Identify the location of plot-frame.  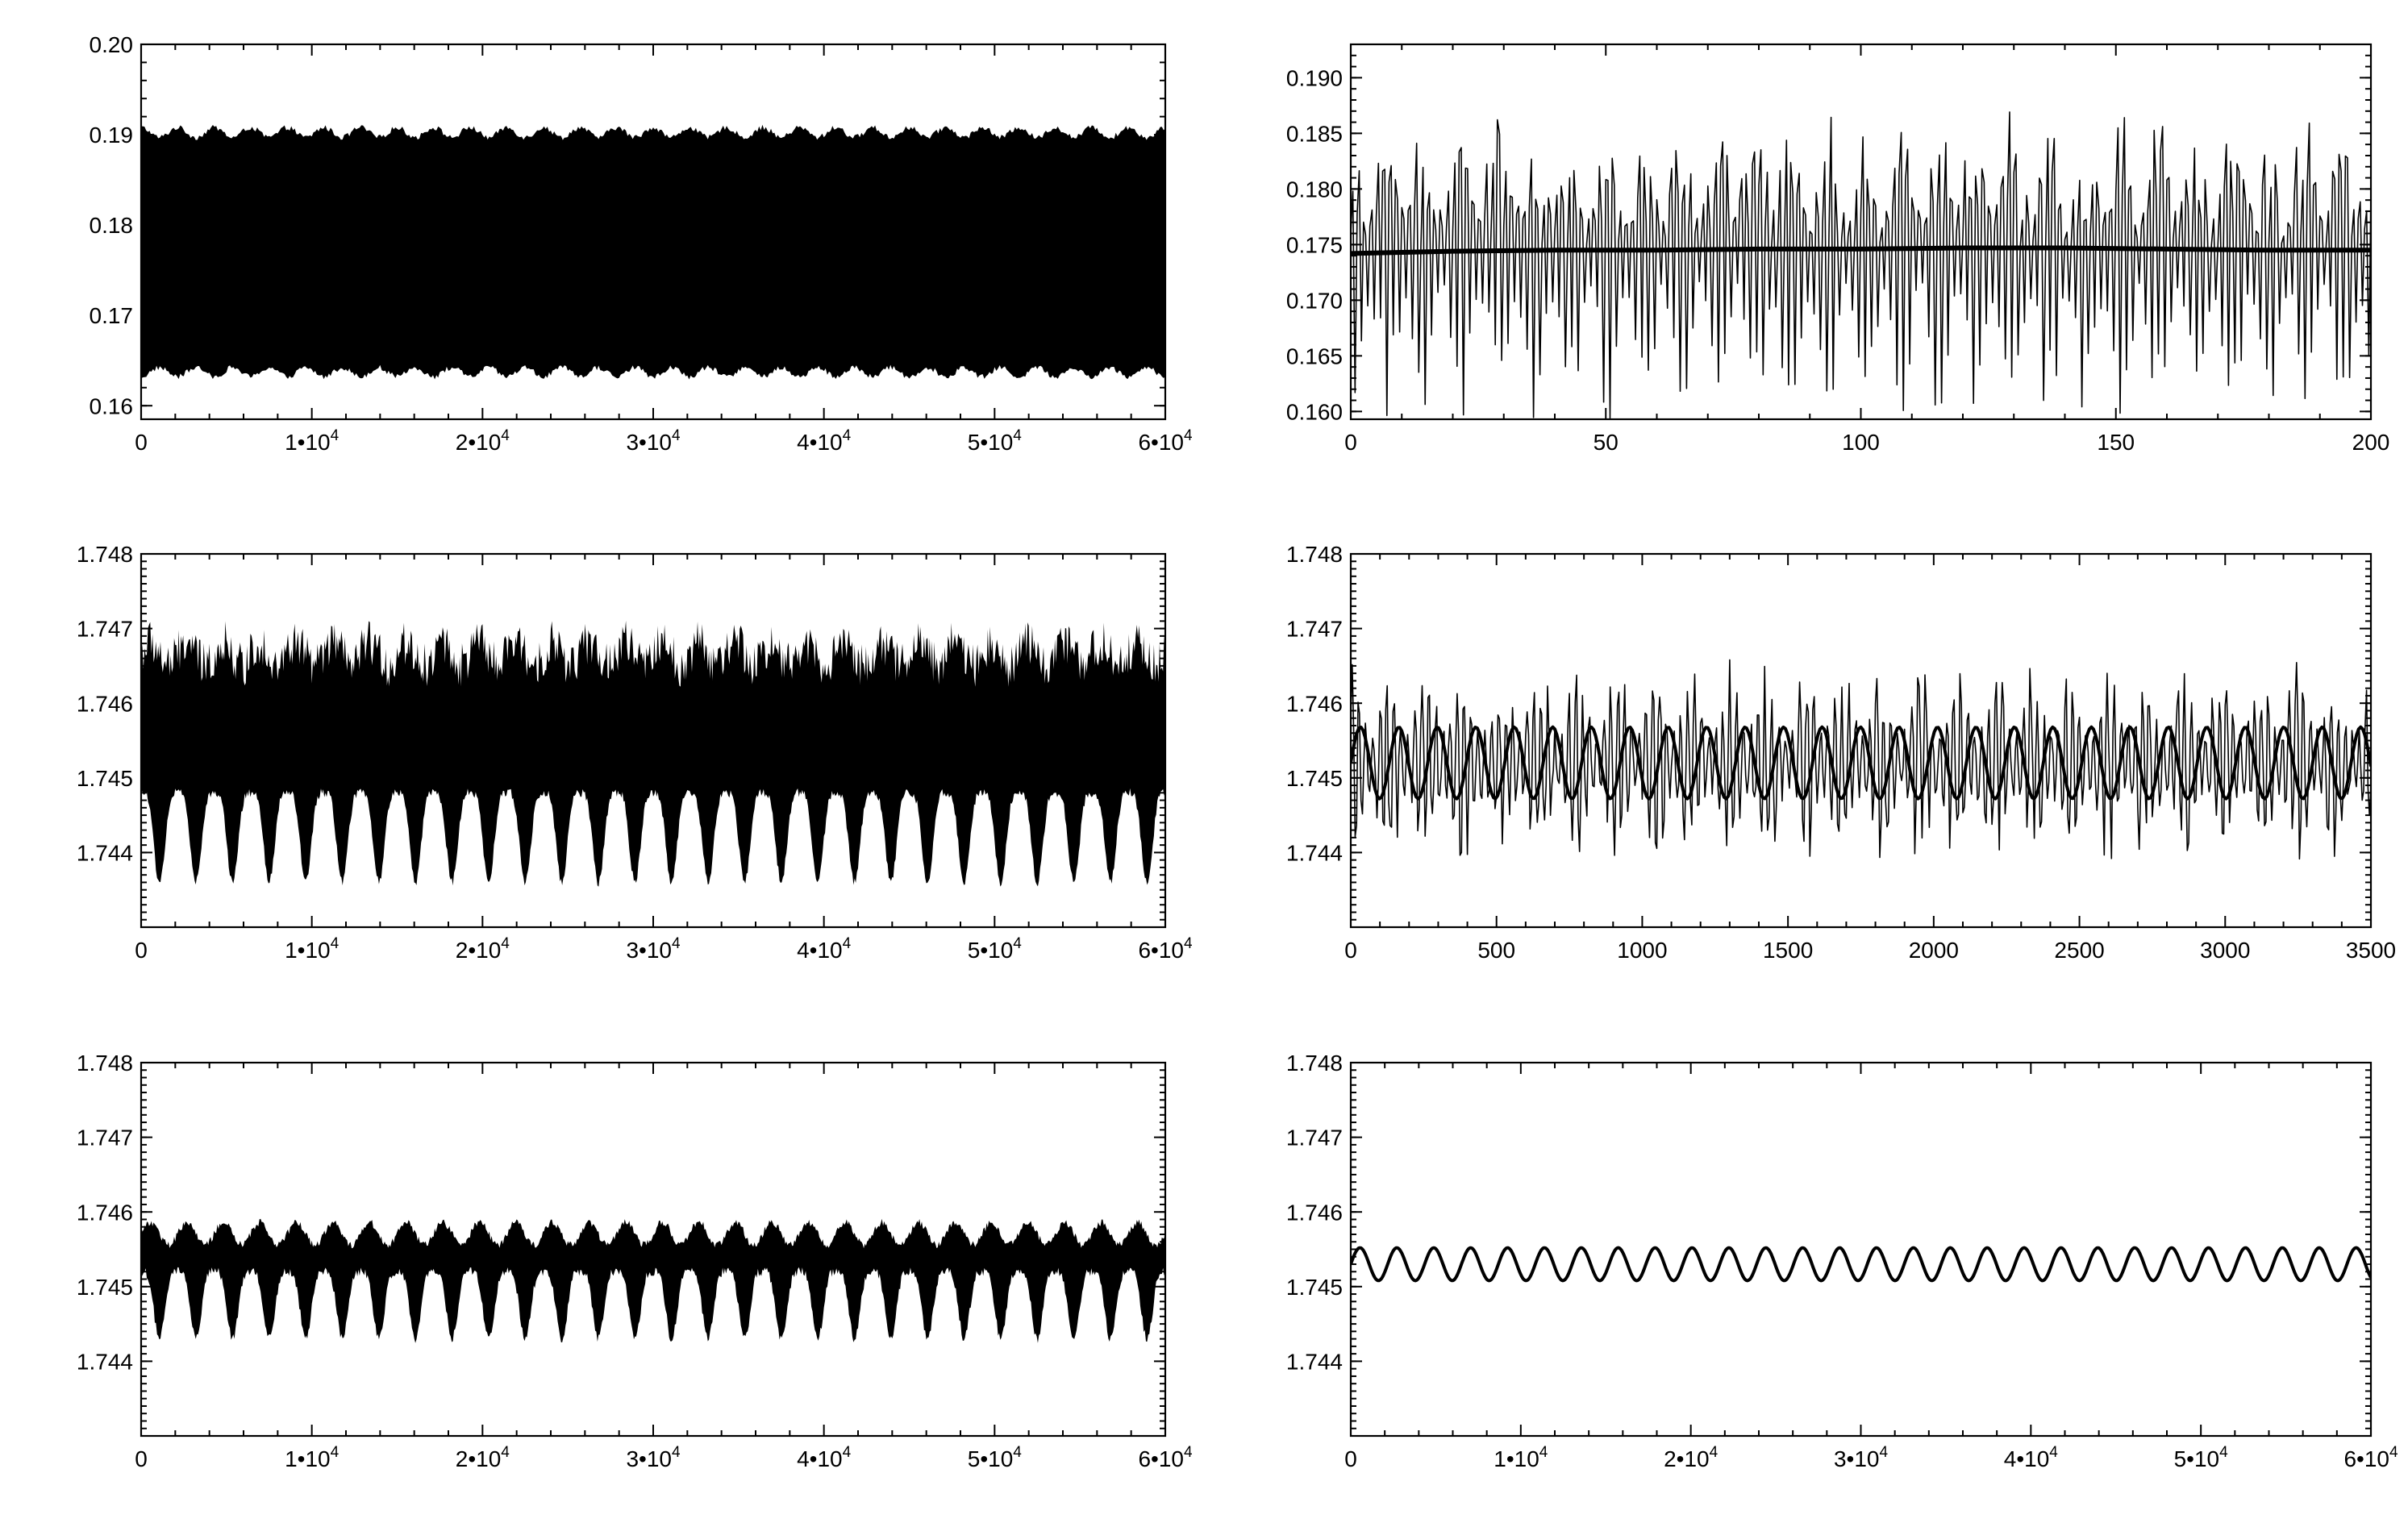
(1861, 741).